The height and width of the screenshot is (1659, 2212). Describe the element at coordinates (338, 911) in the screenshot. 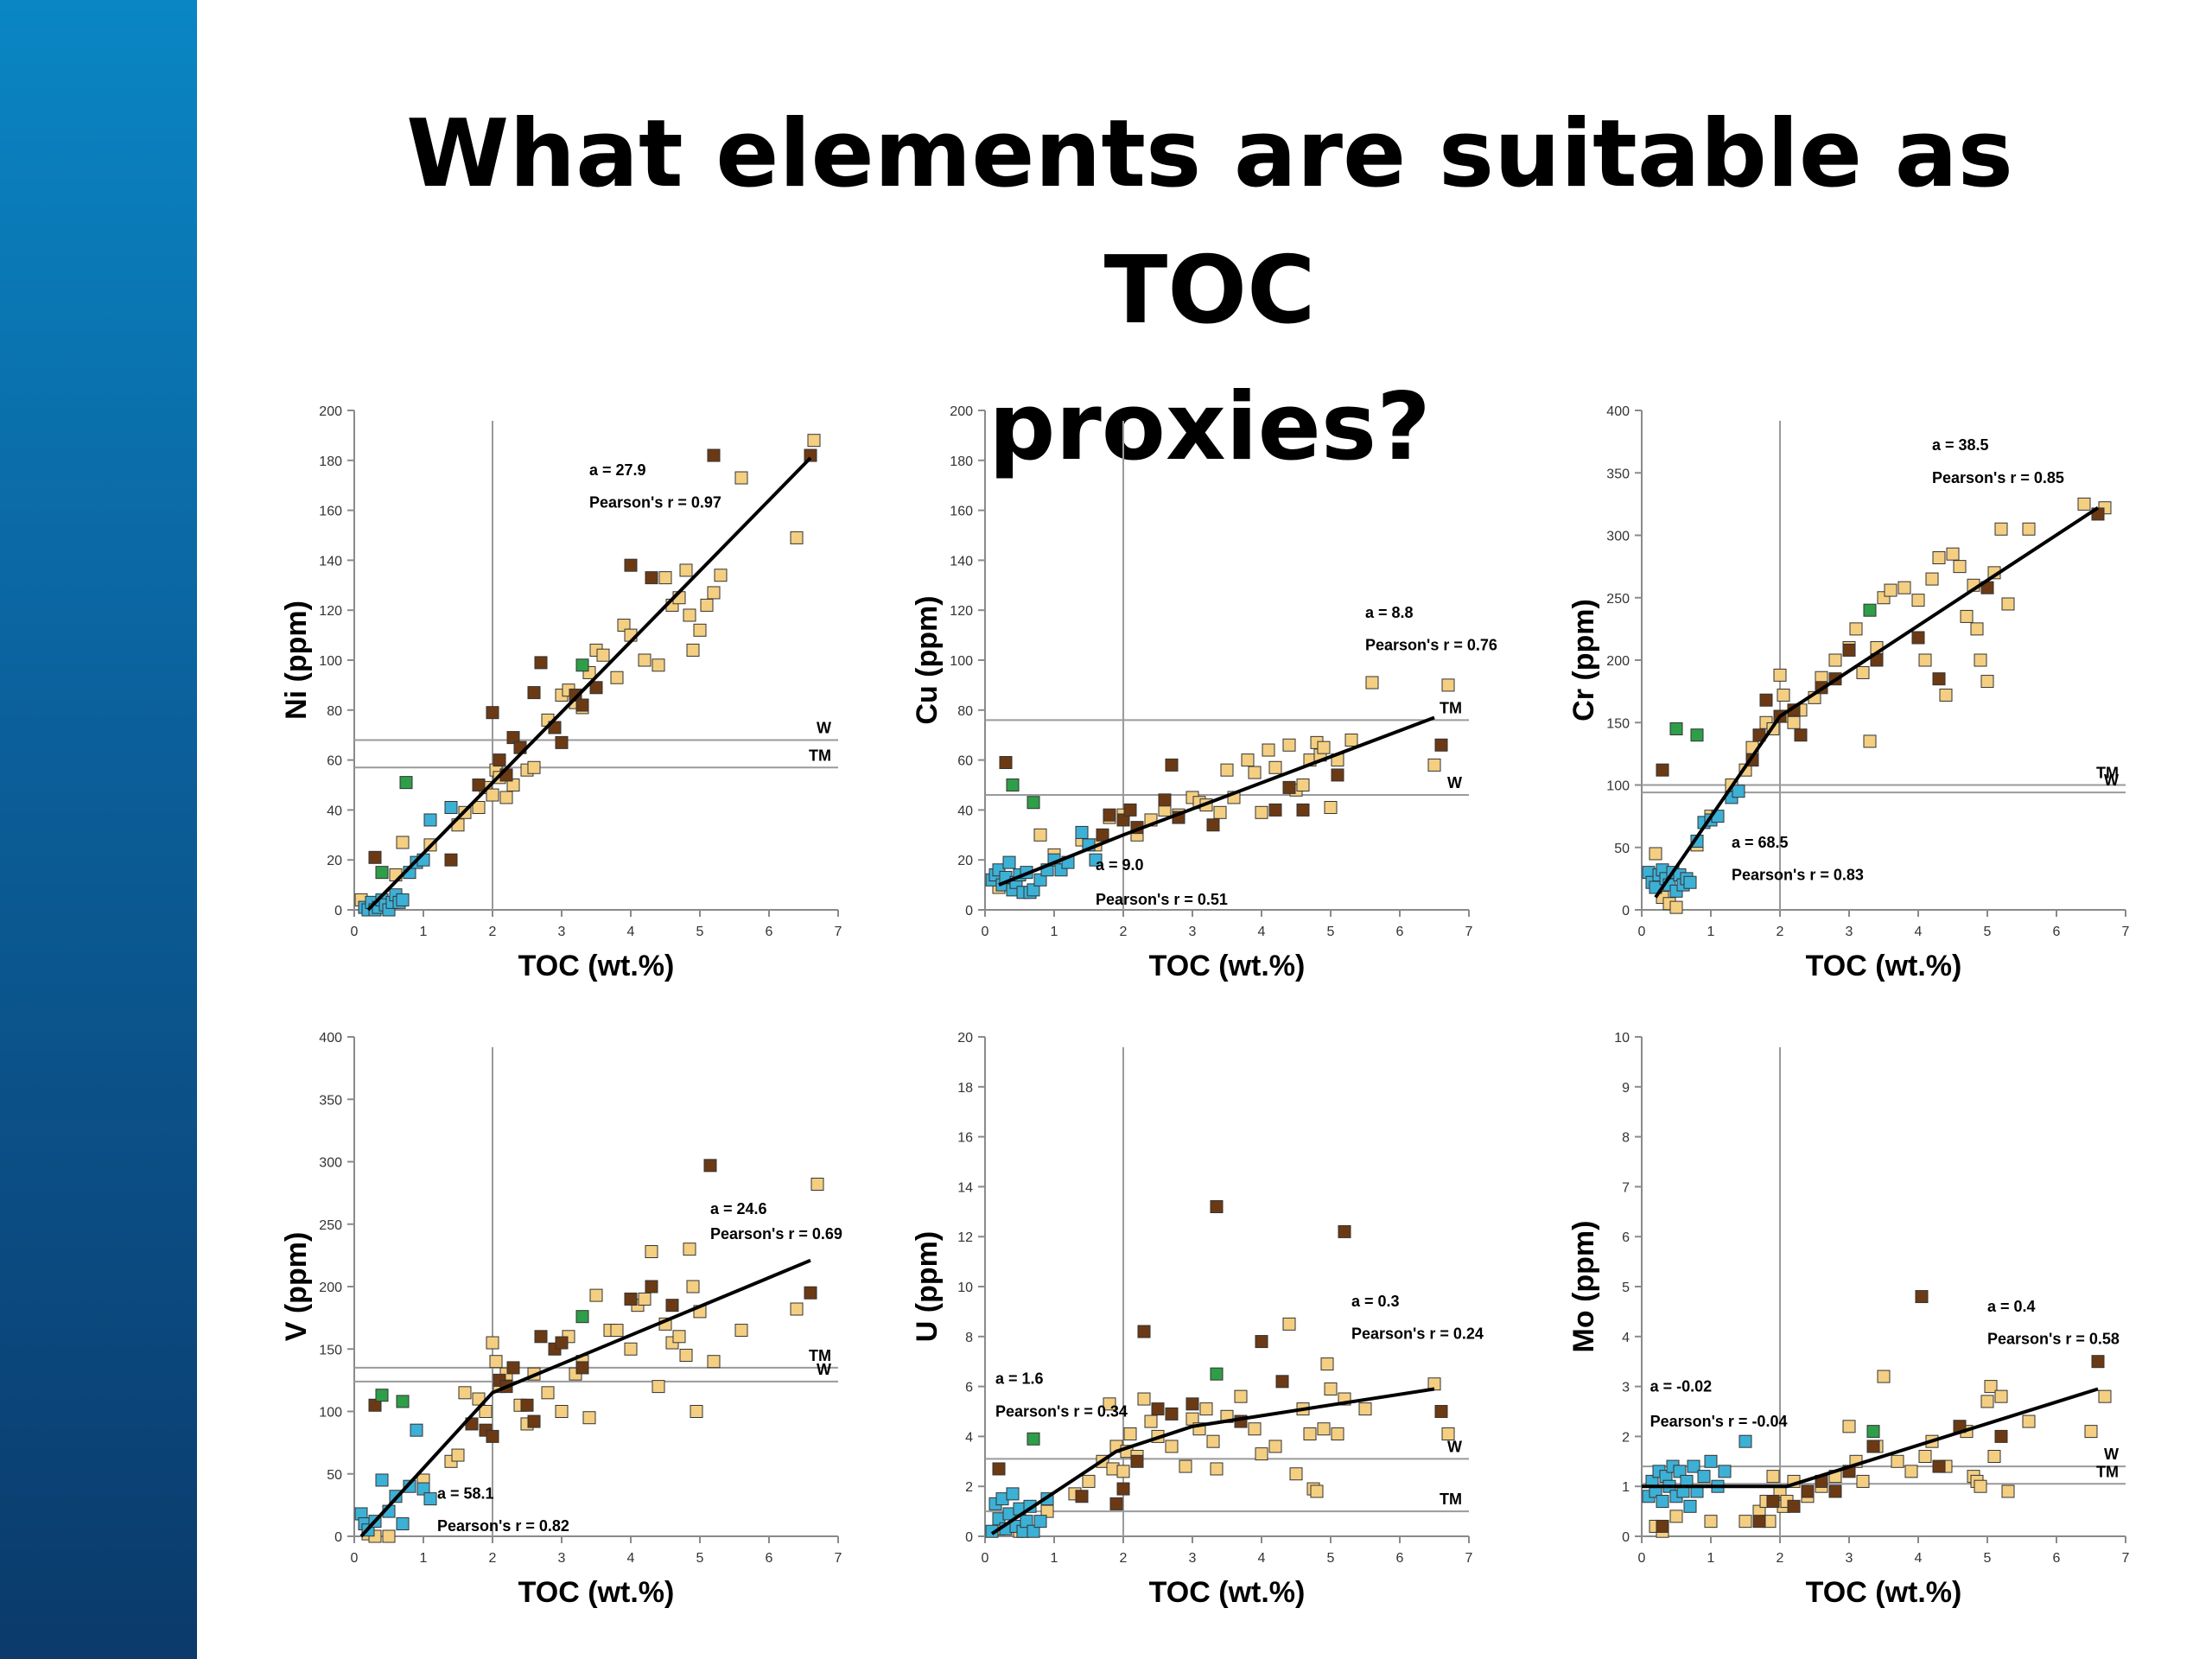

I see `ni-y-tick-label: 0` at that location.